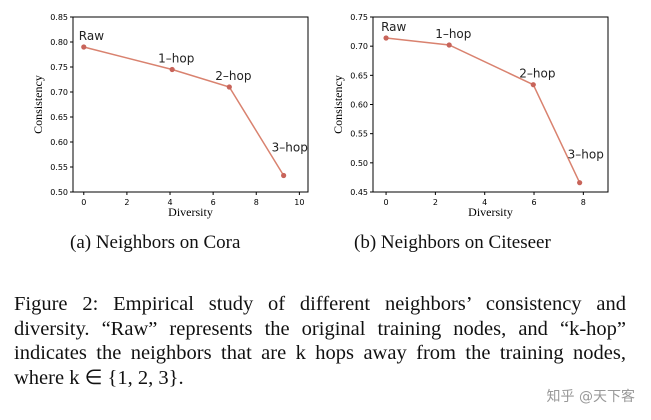  Describe the element at coordinates (299, 202) in the screenshot. I see `x-tick-label: 10` at that location.